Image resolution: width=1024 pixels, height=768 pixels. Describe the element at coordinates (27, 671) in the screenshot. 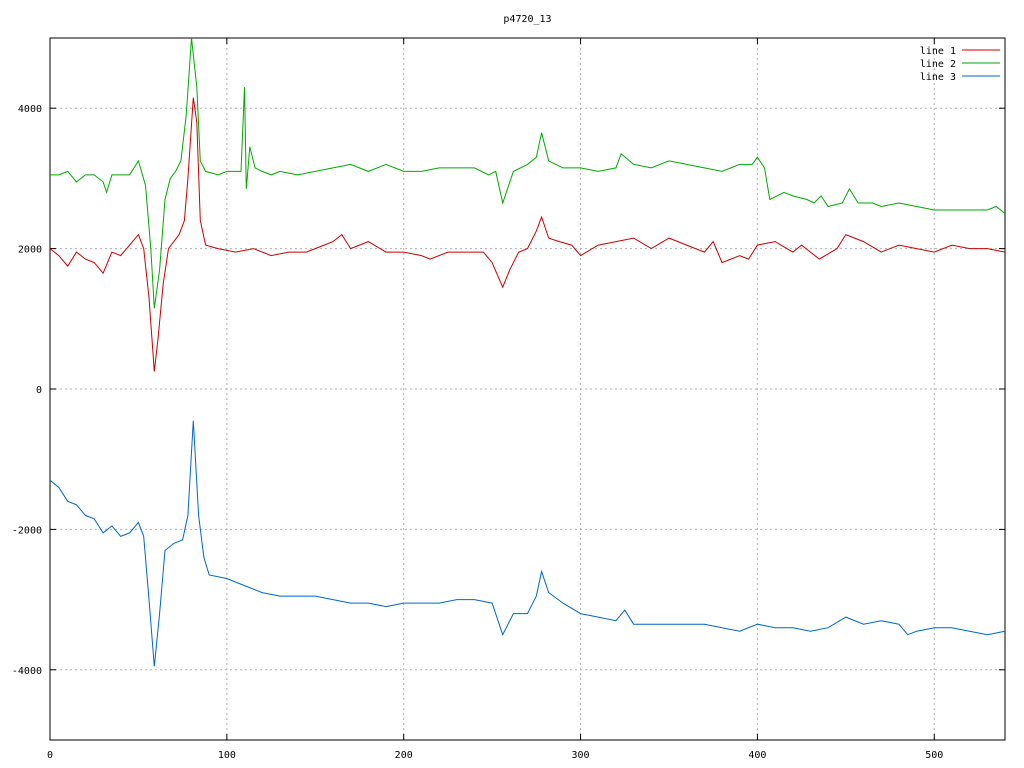

I see `y-tick-label: -4000` at that location.